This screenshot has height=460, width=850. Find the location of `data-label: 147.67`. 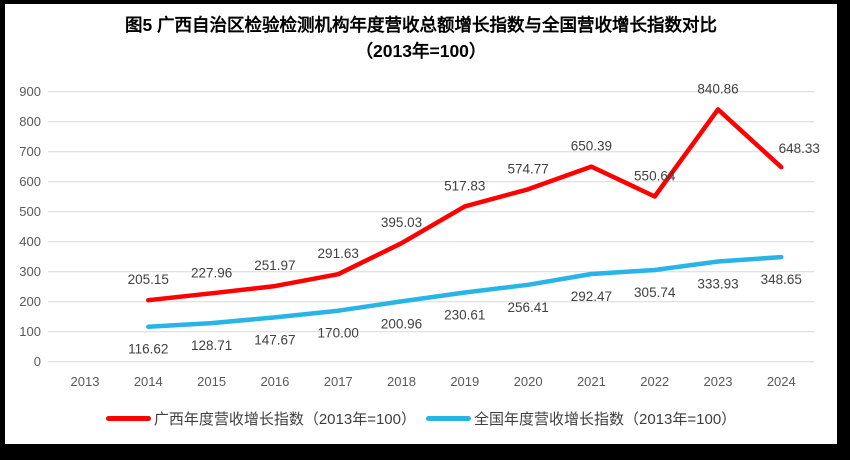

data-label: 147.67 is located at coordinates (274, 339).